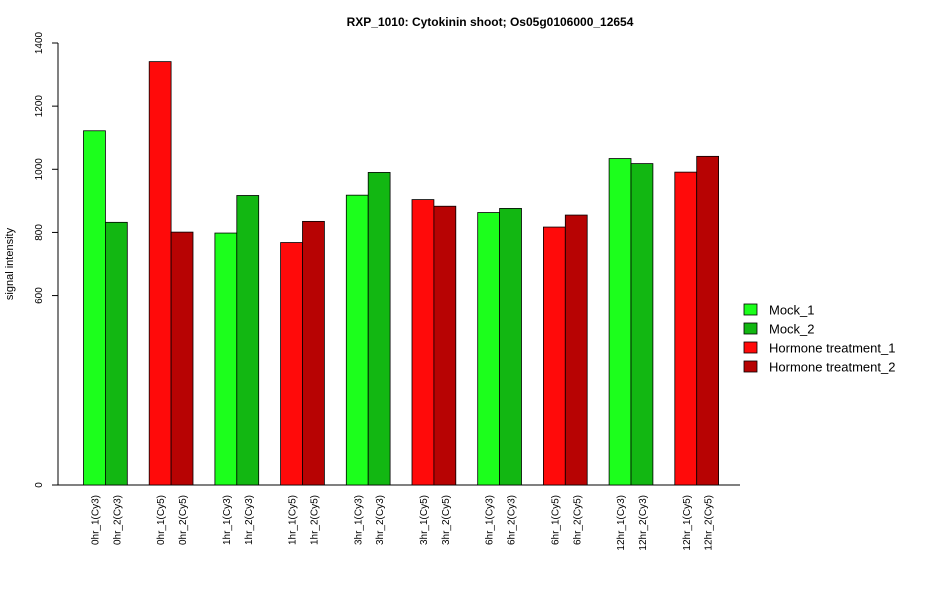 The image size is (950, 605). Describe the element at coordinates (39, 485) in the screenshot. I see `y-tick-label: 0` at that location.